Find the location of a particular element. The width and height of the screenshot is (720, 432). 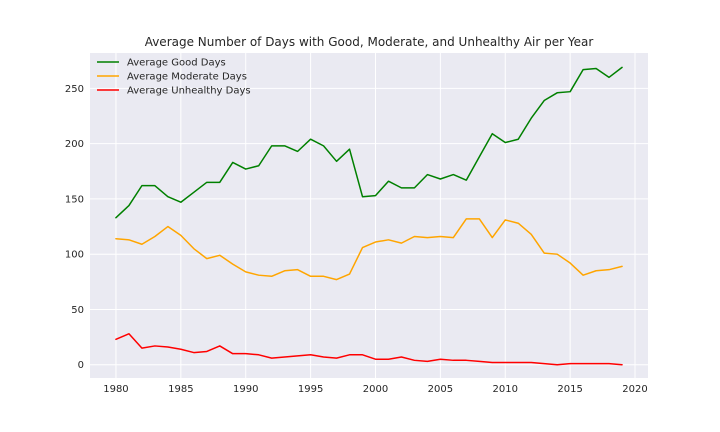

y-tick-label: 150 is located at coordinates (74, 199).